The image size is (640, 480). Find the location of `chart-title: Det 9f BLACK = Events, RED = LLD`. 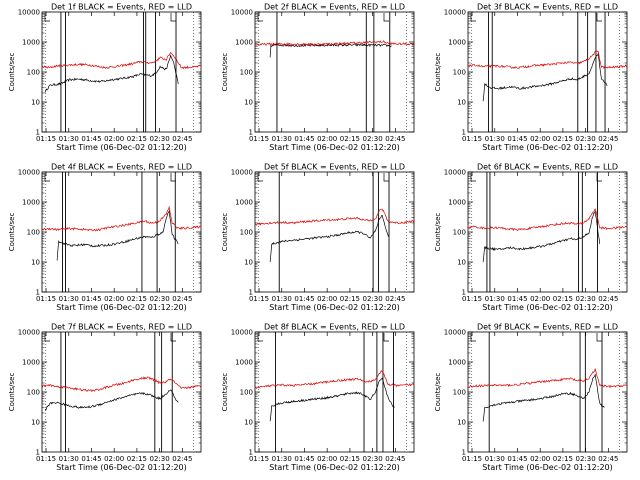

chart-title: Det 9f BLACK = Events, RED = LLD is located at coordinates (547, 327).